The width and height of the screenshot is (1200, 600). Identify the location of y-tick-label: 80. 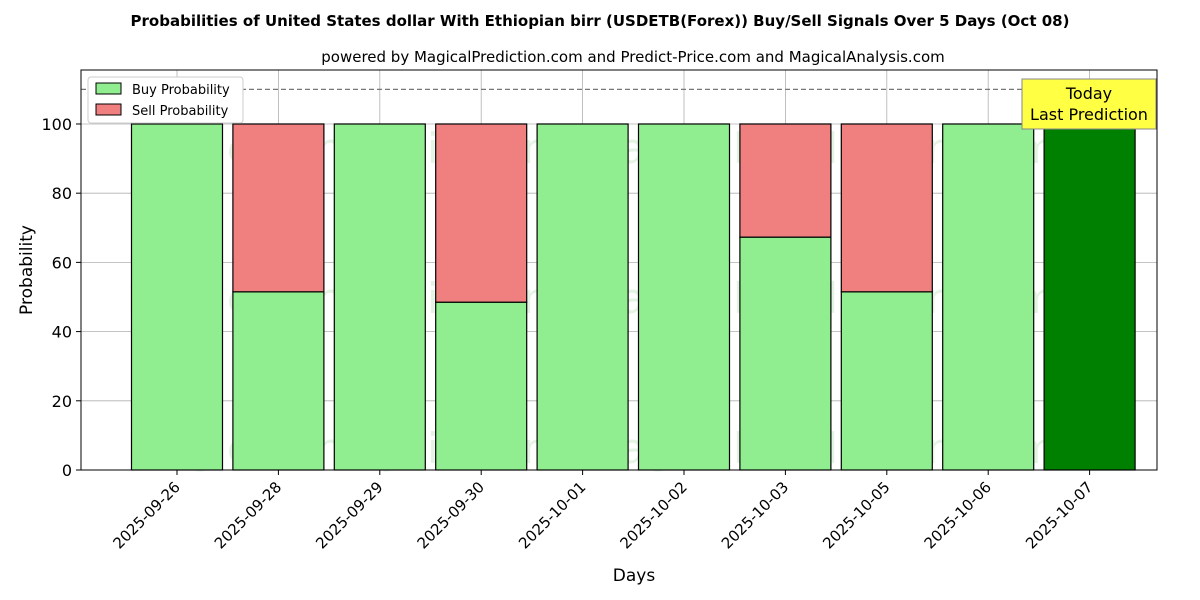
(62, 193).